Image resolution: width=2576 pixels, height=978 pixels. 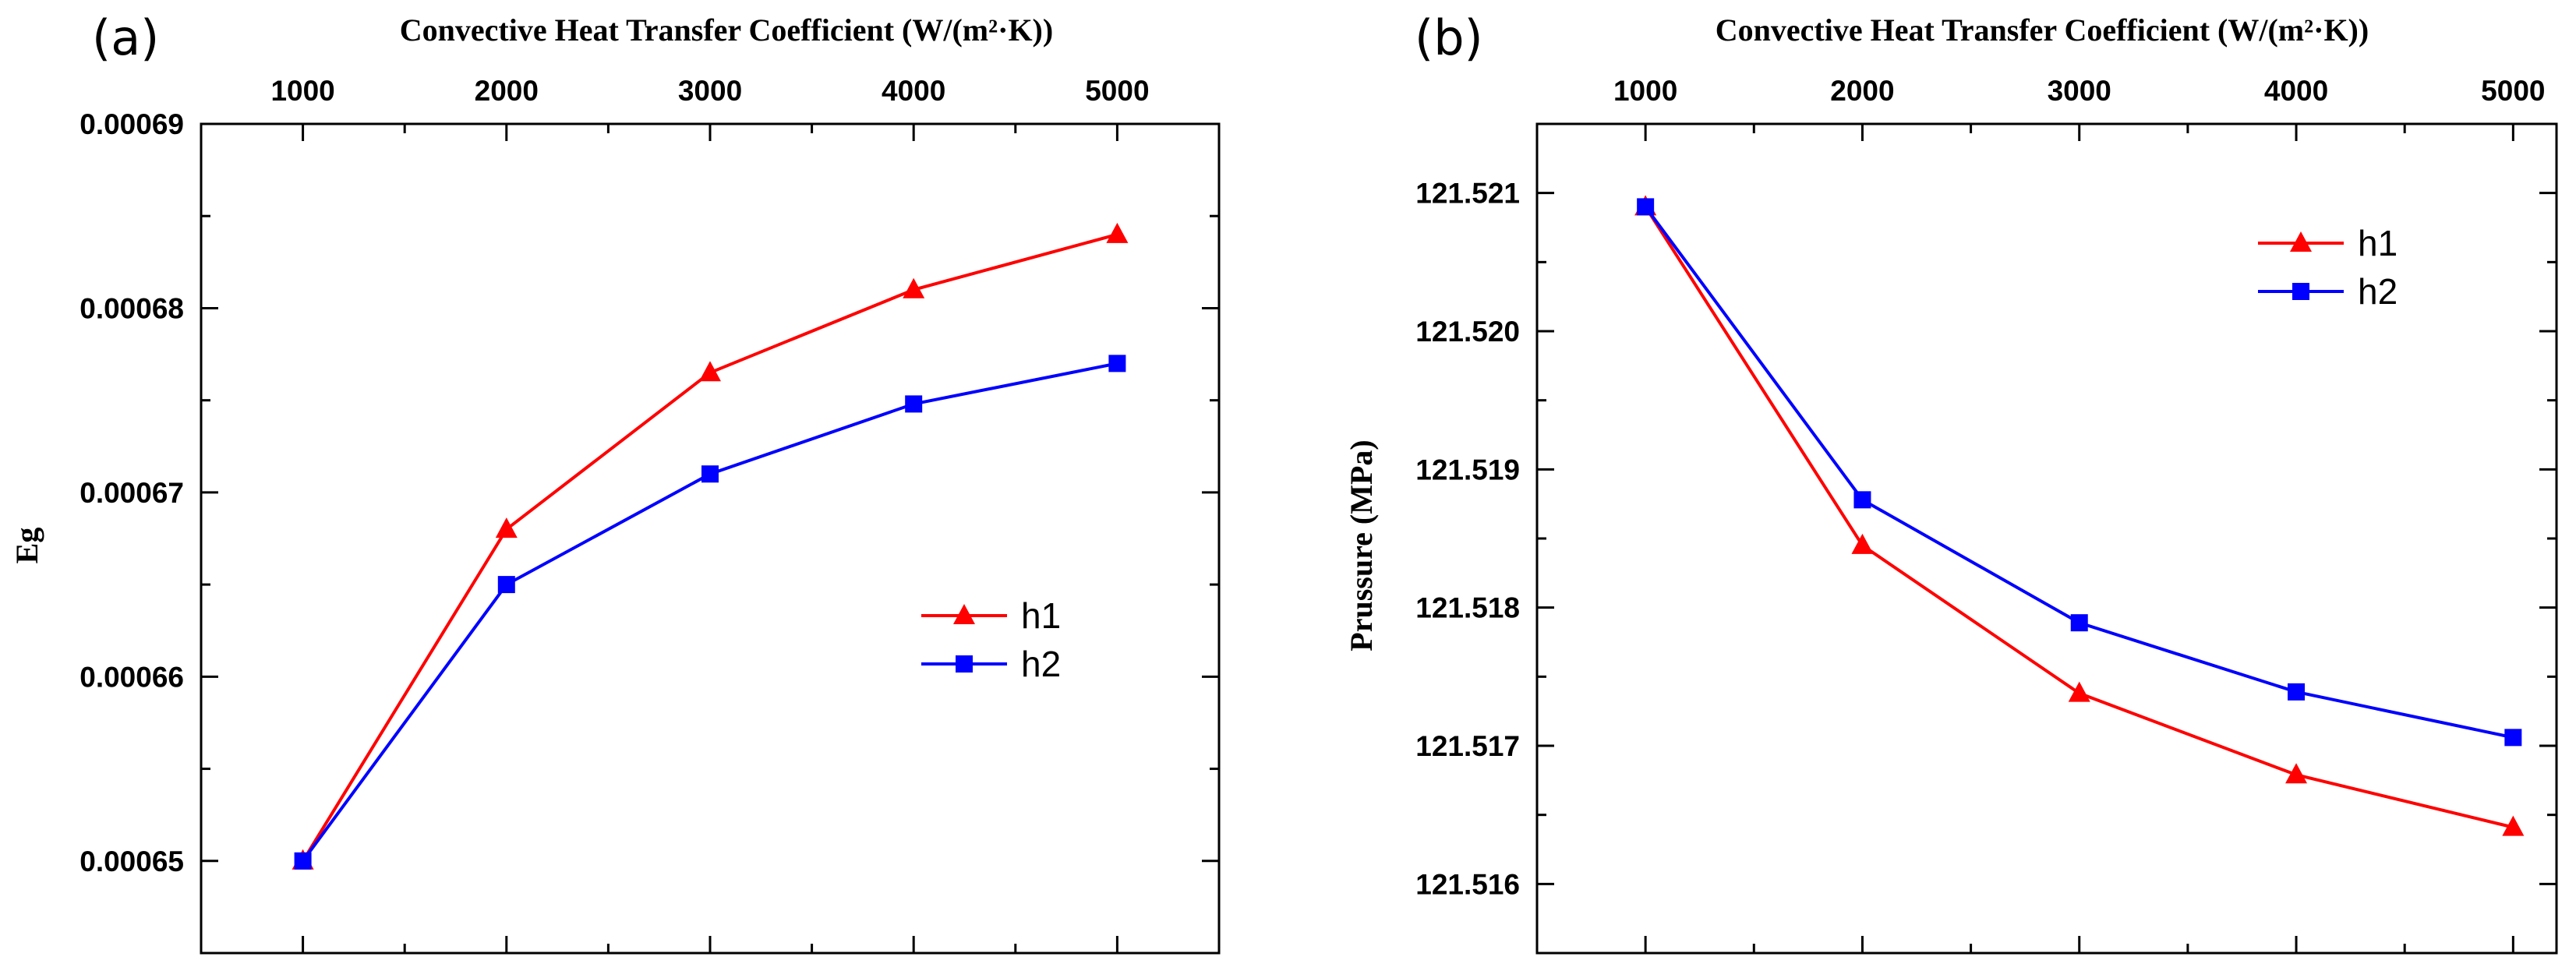 What do you see at coordinates (991, 639) in the screenshot?
I see `panel-a-legend: h1 h2` at bounding box center [991, 639].